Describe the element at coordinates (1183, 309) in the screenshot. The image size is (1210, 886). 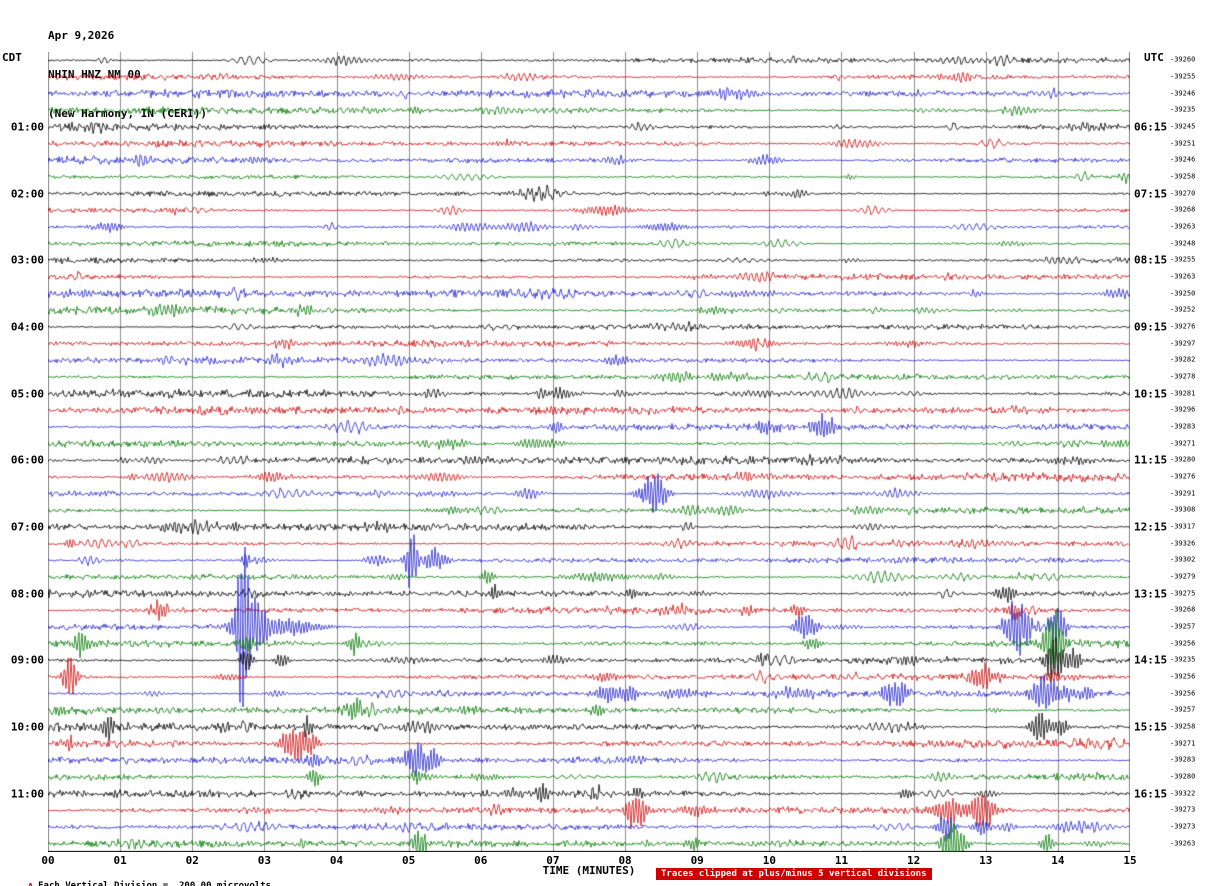
I see `trace-offset-value: -39252` at that location.